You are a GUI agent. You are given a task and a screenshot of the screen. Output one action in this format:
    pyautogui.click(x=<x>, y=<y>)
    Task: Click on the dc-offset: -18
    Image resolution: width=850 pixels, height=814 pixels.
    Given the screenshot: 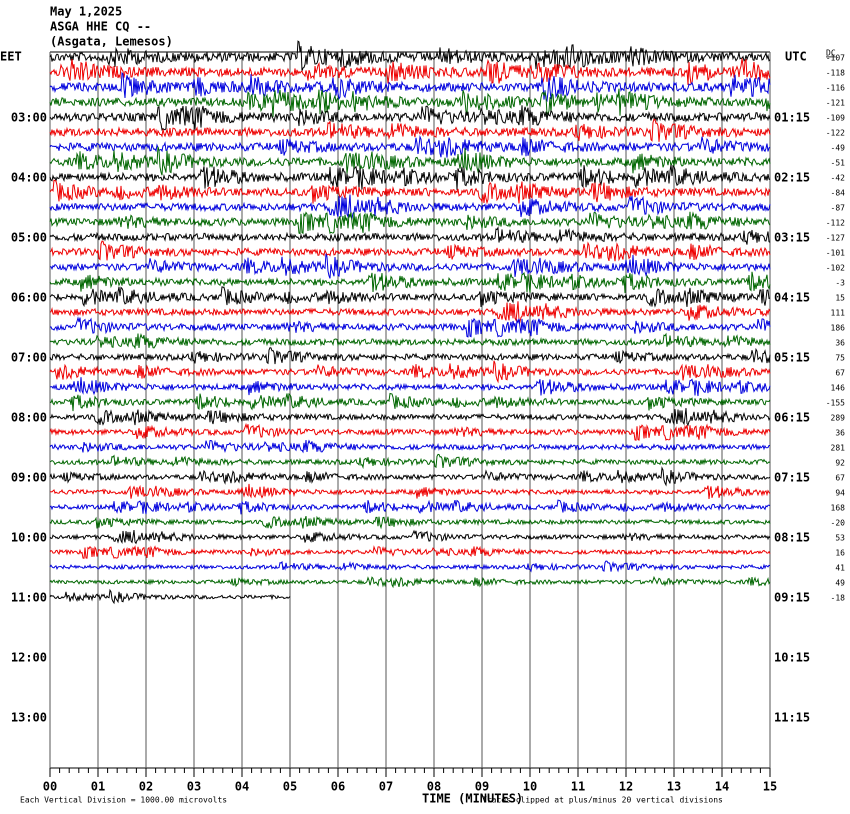 What is the action you would take?
    pyautogui.click(x=838, y=598)
    